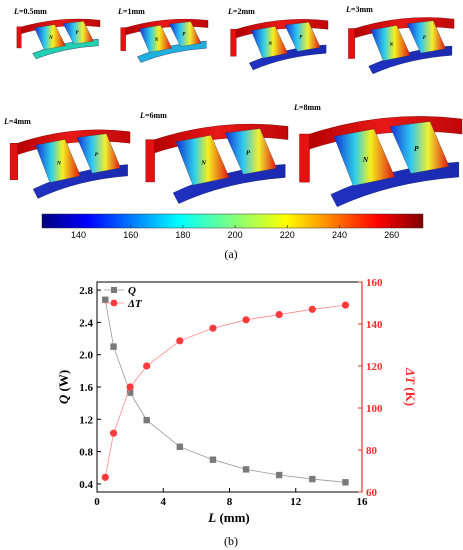 The height and width of the screenshot is (550, 463). Describe the element at coordinates (86, 453) in the screenshot. I see `y-left-tick-label: 0.8` at that location.